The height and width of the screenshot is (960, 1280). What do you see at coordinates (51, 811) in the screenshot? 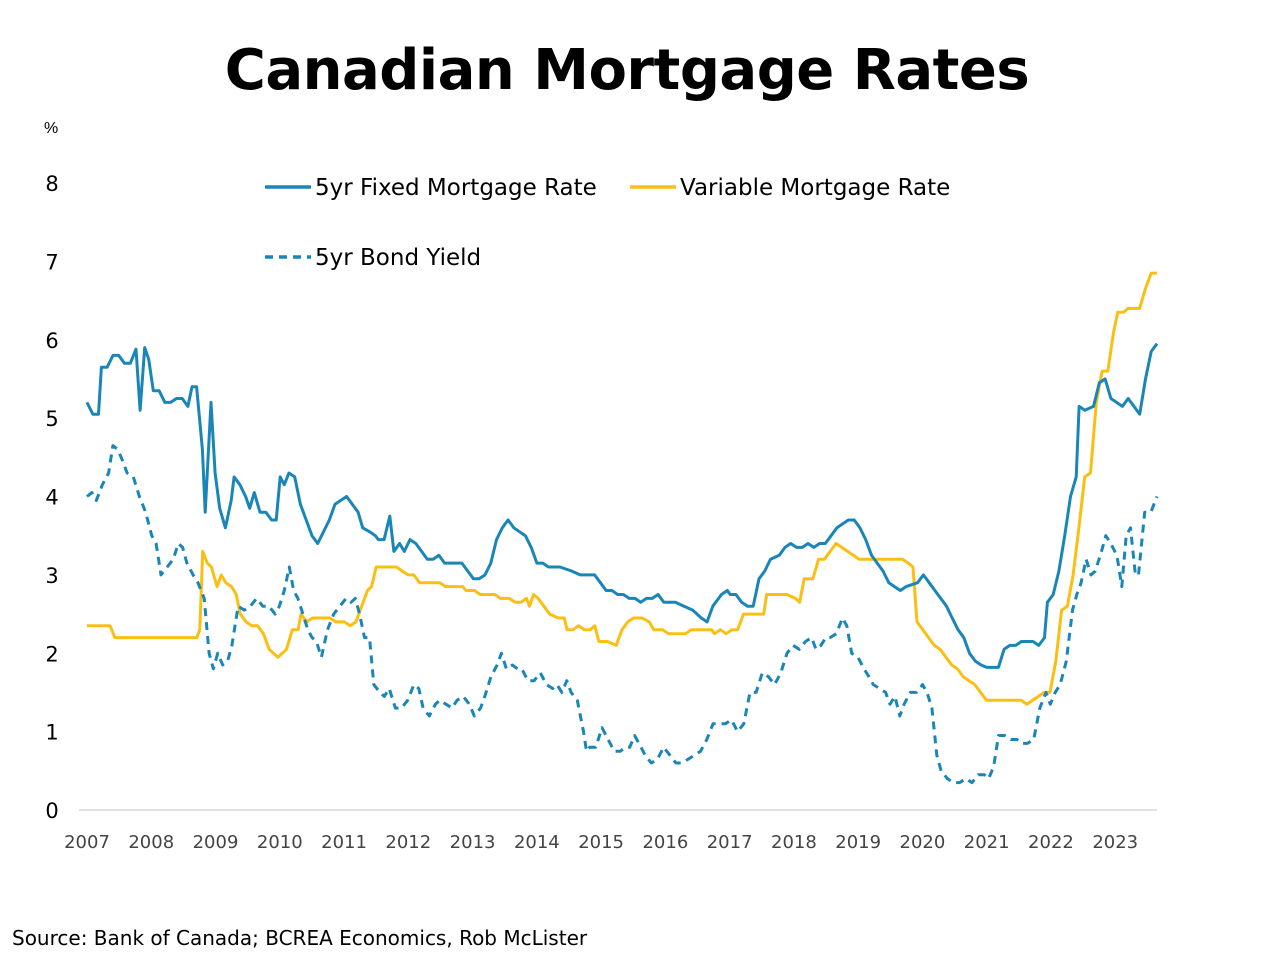
I see `y-tick-label: 0` at bounding box center [51, 811].